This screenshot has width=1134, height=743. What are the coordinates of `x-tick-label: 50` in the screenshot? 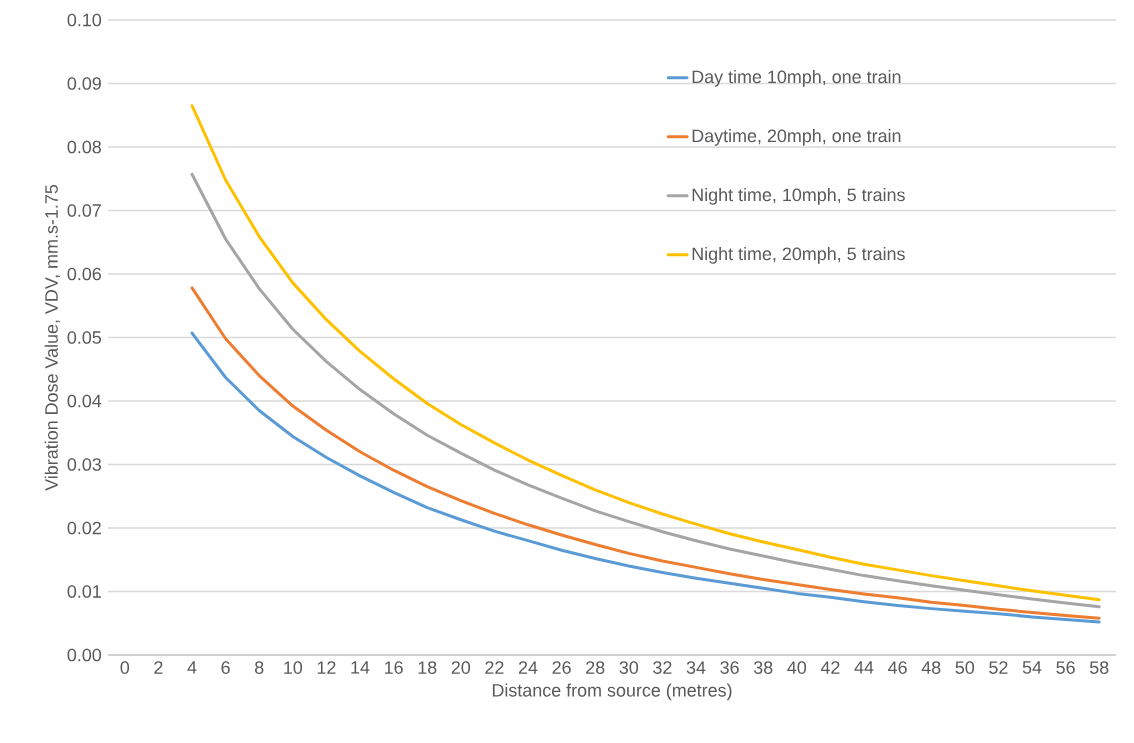 It's located at (965, 667).